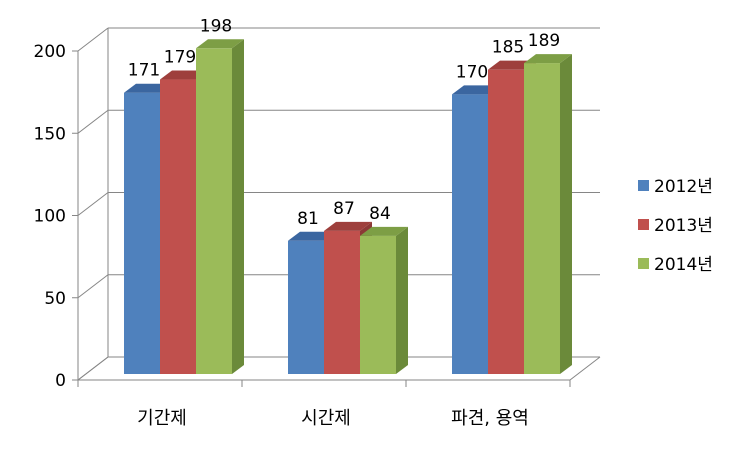  What do you see at coordinates (50, 52) in the screenshot?
I see `y-tick-label-200: 200` at bounding box center [50, 52].